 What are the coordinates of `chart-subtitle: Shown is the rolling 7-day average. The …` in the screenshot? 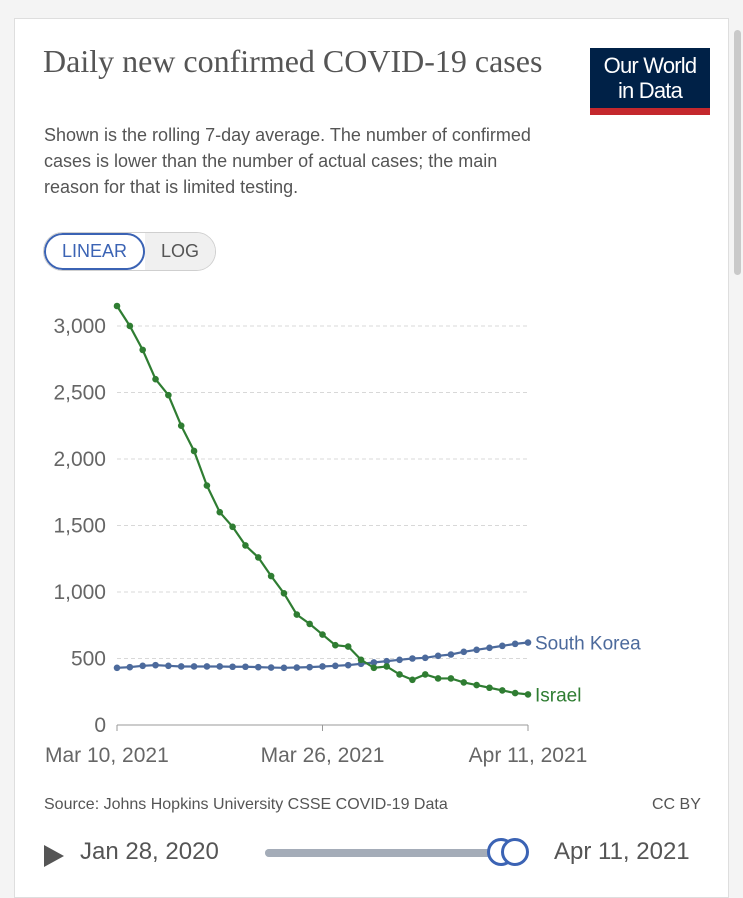 It's located at (287, 161).